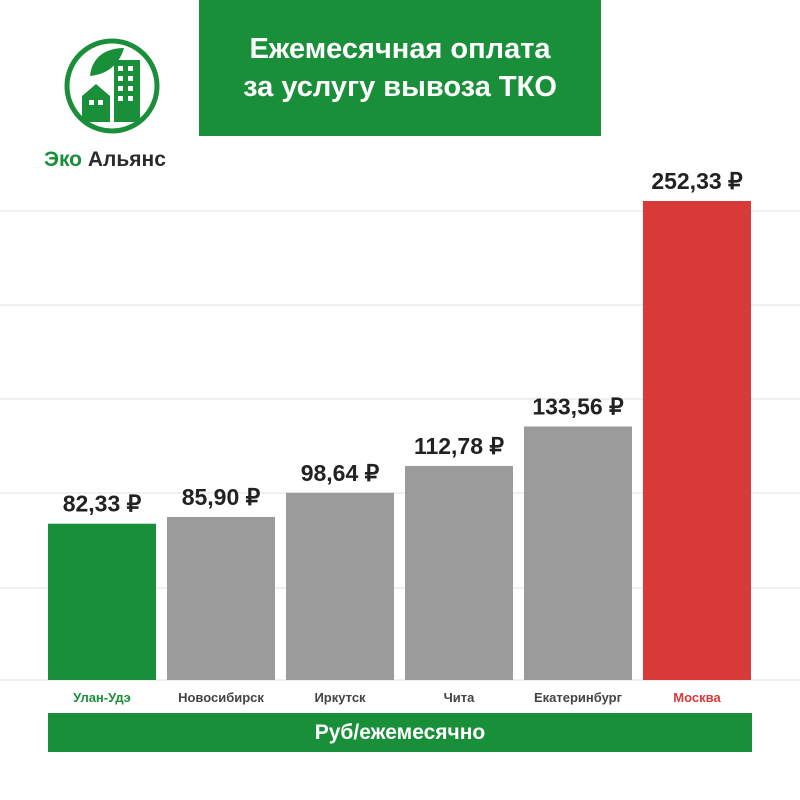 The height and width of the screenshot is (800, 800). I want to click on eco-building-leaf-icon, so click(112, 86).